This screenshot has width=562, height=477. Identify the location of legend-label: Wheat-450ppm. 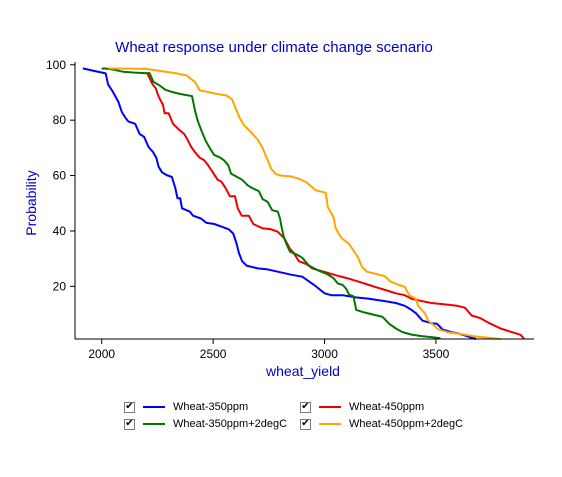
(387, 407).